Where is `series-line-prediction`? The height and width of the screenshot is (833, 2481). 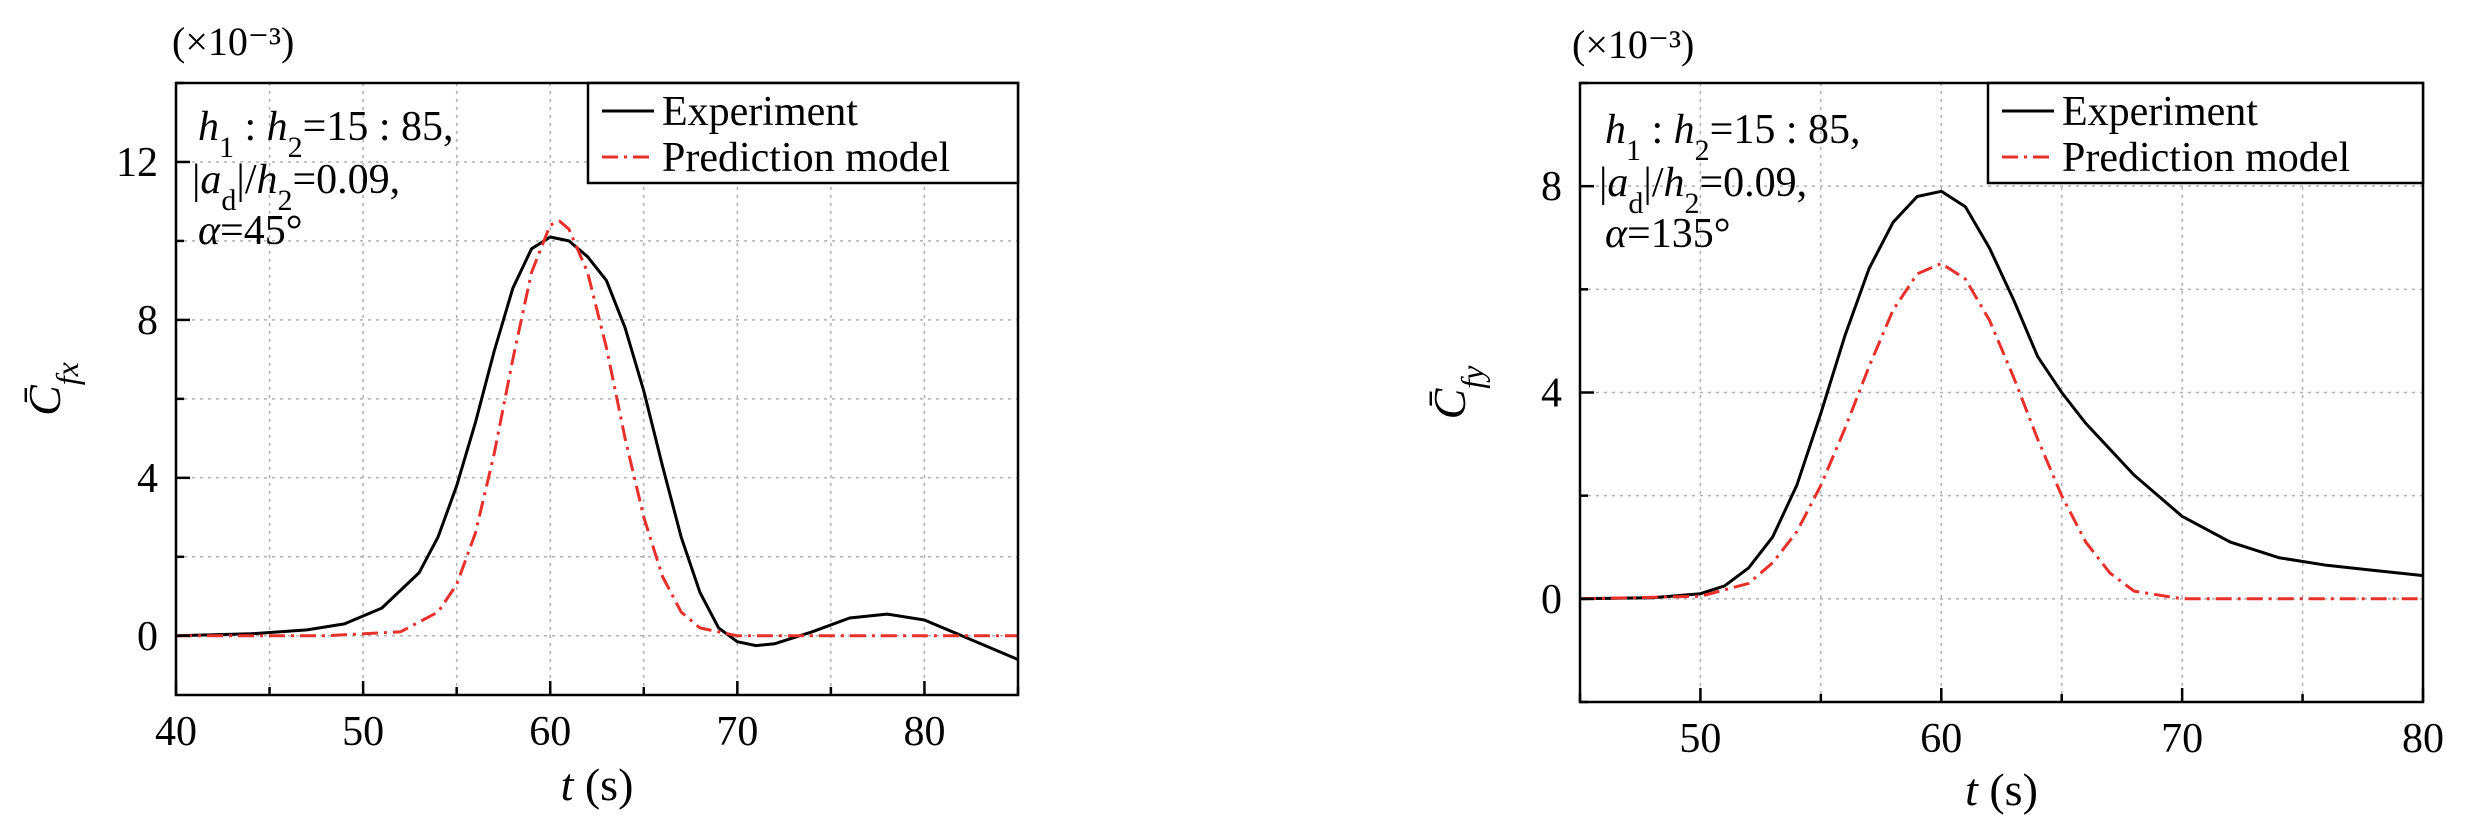 series-line-prediction is located at coordinates (2001, 431).